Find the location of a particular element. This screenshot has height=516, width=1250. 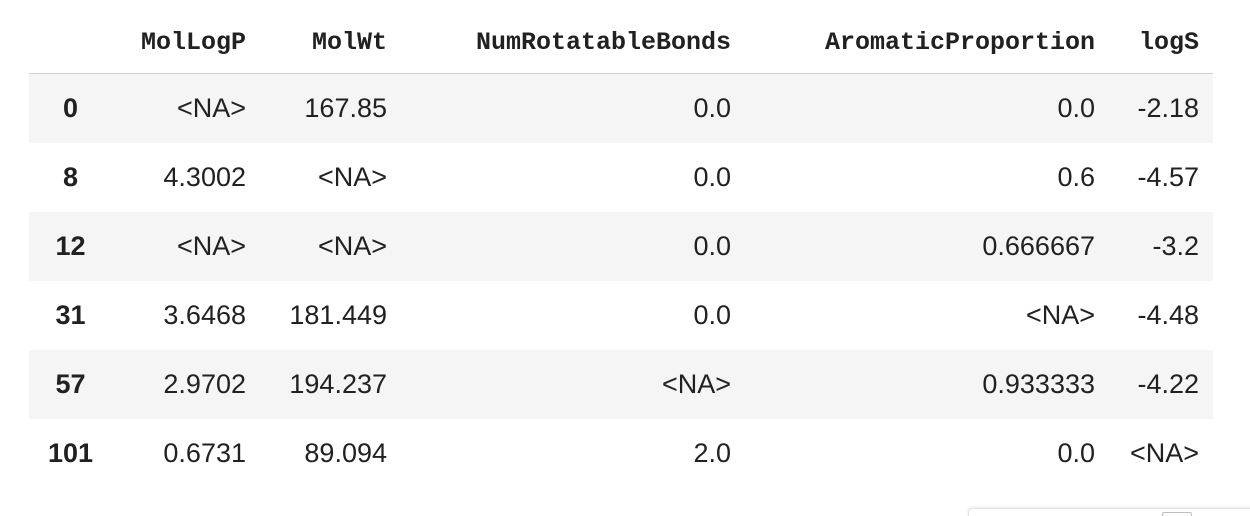

table-row: 31 3.6468 181.449 0.0 <NA> -4.48 is located at coordinates (621, 315).